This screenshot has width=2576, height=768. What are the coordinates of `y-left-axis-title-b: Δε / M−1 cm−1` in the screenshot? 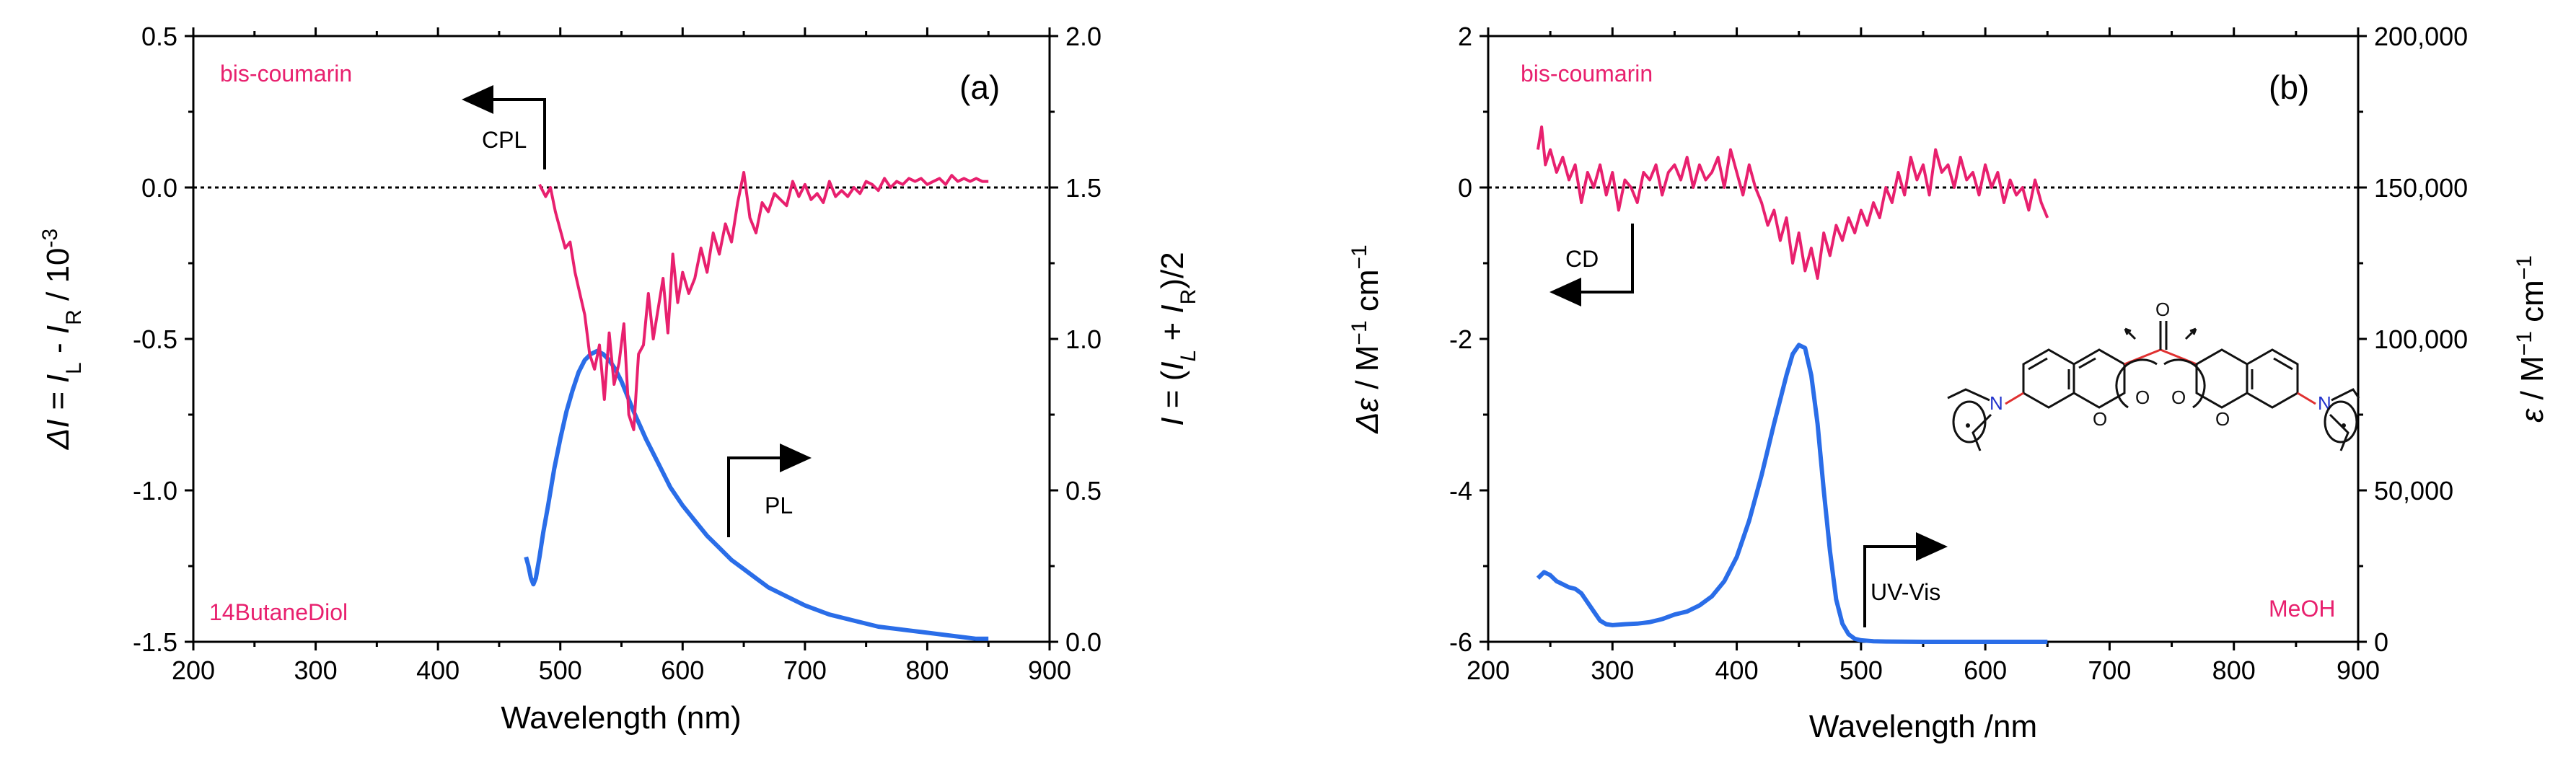 It's located at (1367, 339).